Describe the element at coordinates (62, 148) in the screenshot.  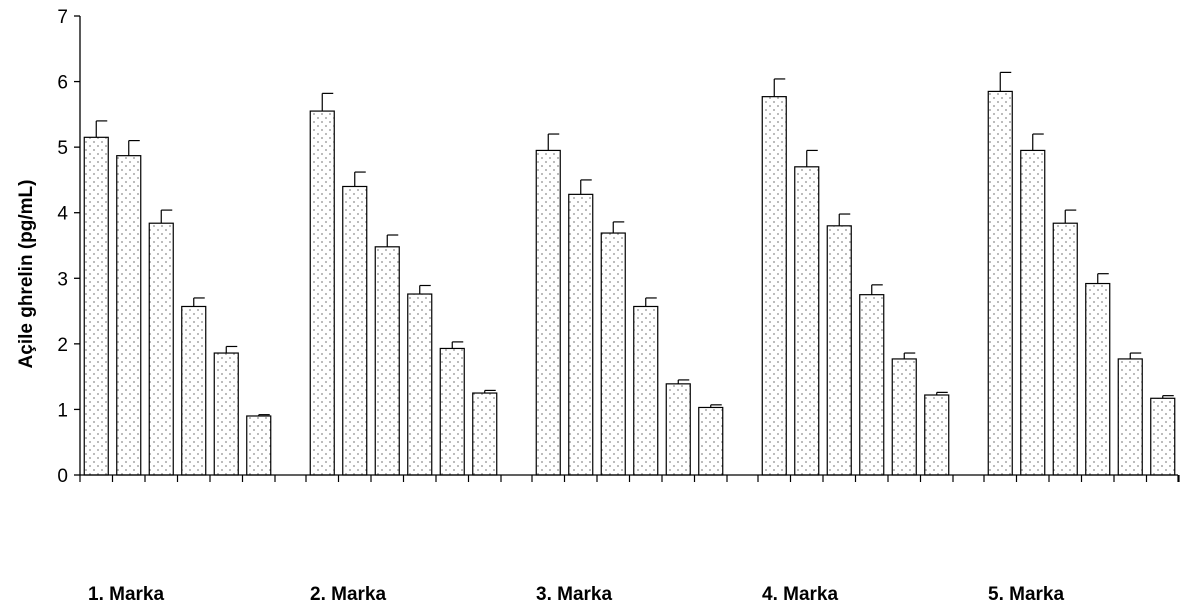
I see `y-tick-label: 5` at that location.